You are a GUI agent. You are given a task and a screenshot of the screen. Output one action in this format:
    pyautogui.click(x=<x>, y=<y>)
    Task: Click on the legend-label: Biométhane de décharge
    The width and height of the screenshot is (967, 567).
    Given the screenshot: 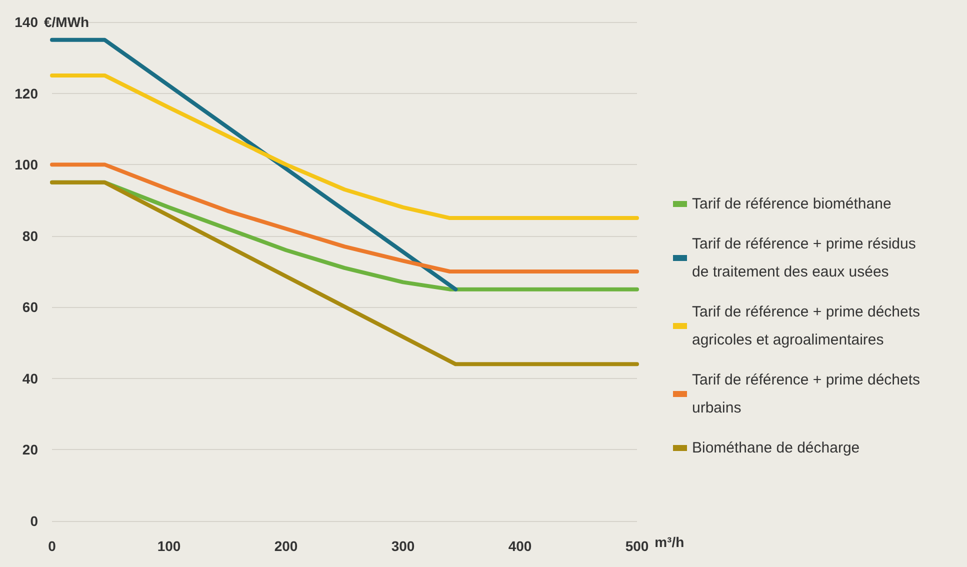 What is the action you would take?
    pyautogui.click(x=776, y=448)
    